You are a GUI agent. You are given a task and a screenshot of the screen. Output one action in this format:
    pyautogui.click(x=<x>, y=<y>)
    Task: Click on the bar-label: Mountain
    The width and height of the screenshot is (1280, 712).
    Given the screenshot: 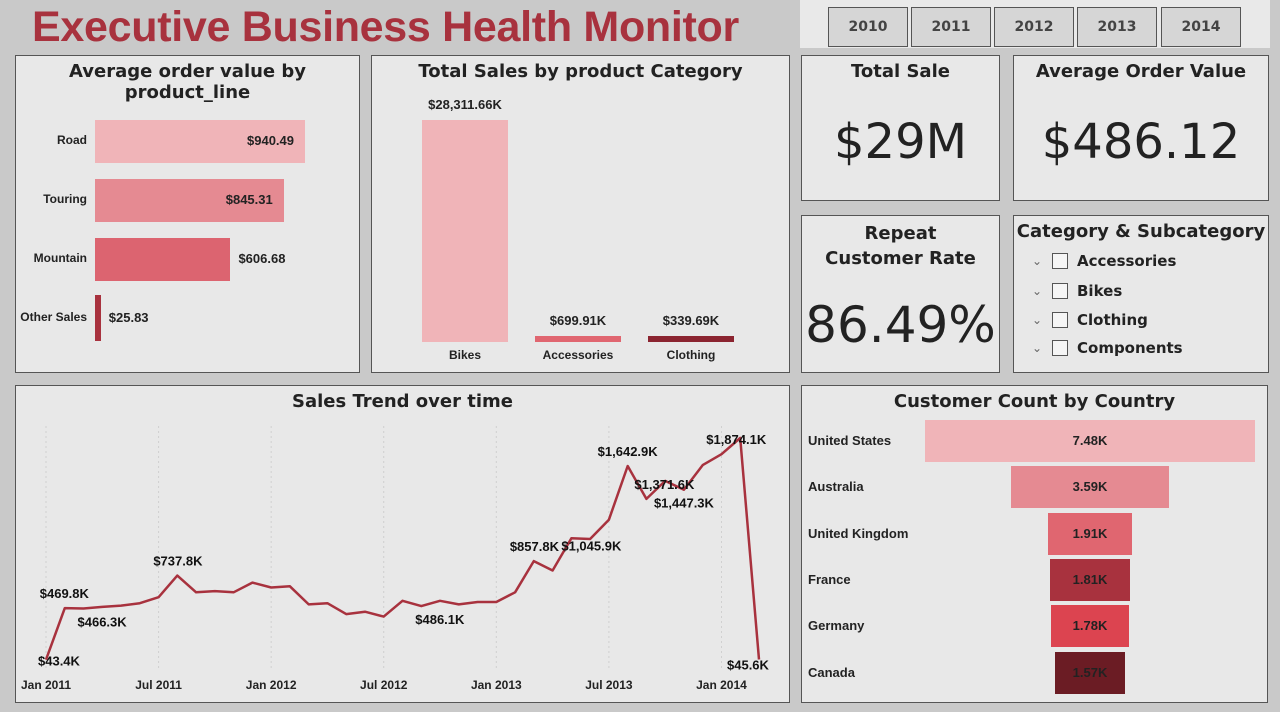 What is the action you would take?
    pyautogui.click(x=60, y=258)
    